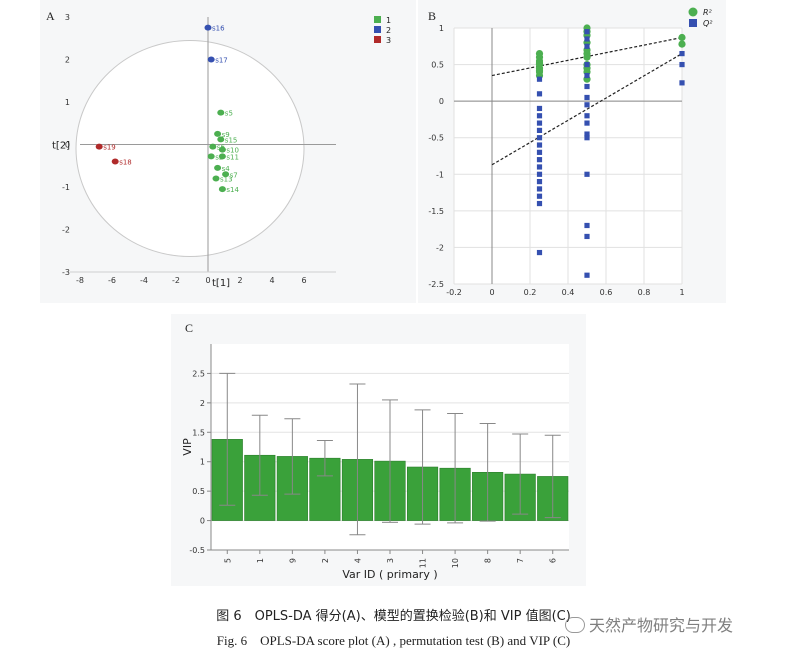  What do you see at coordinates (232, 157) in the screenshot?
I see `sample-label: s11` at bounding box center [232, 157].